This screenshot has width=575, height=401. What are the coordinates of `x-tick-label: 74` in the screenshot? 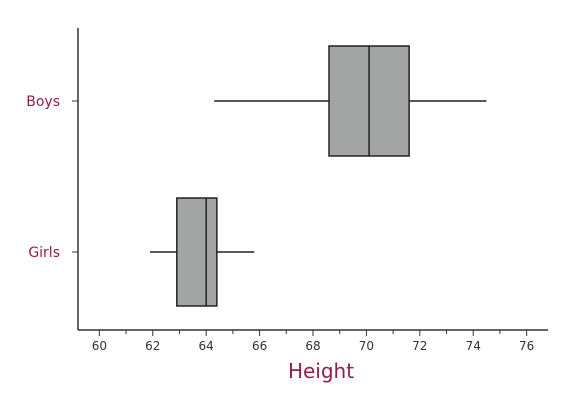 It's located at (473, 346).